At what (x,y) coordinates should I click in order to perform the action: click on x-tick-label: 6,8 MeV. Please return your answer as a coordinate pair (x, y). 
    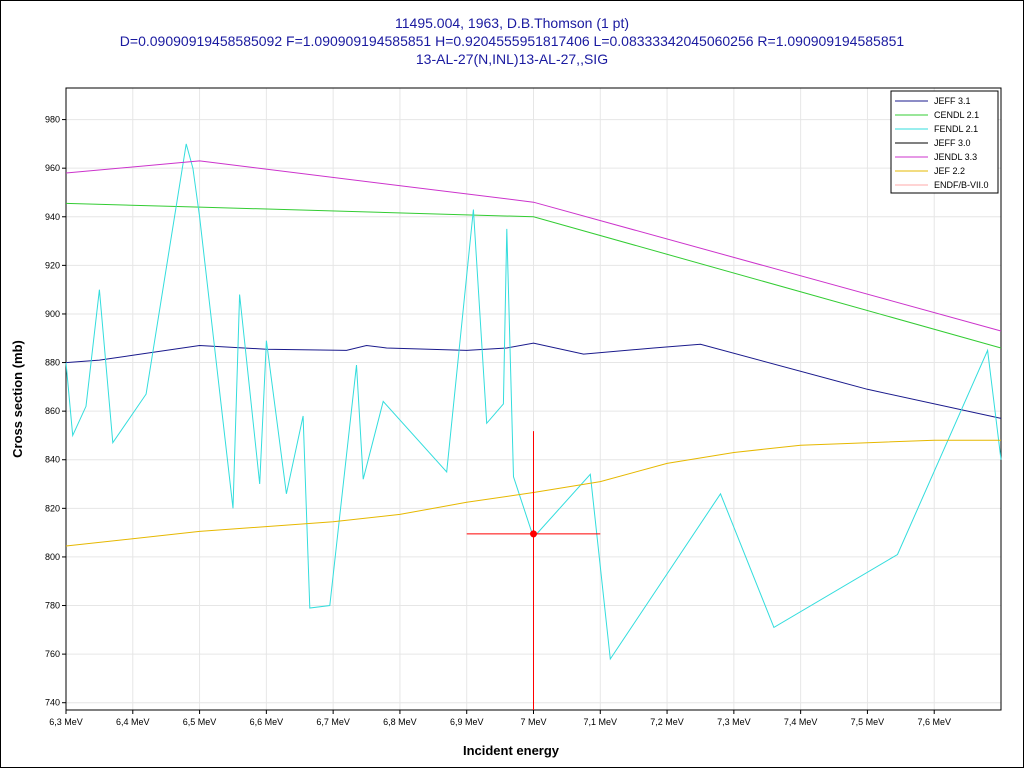
    Looking at the image, I should click on (400, 722).